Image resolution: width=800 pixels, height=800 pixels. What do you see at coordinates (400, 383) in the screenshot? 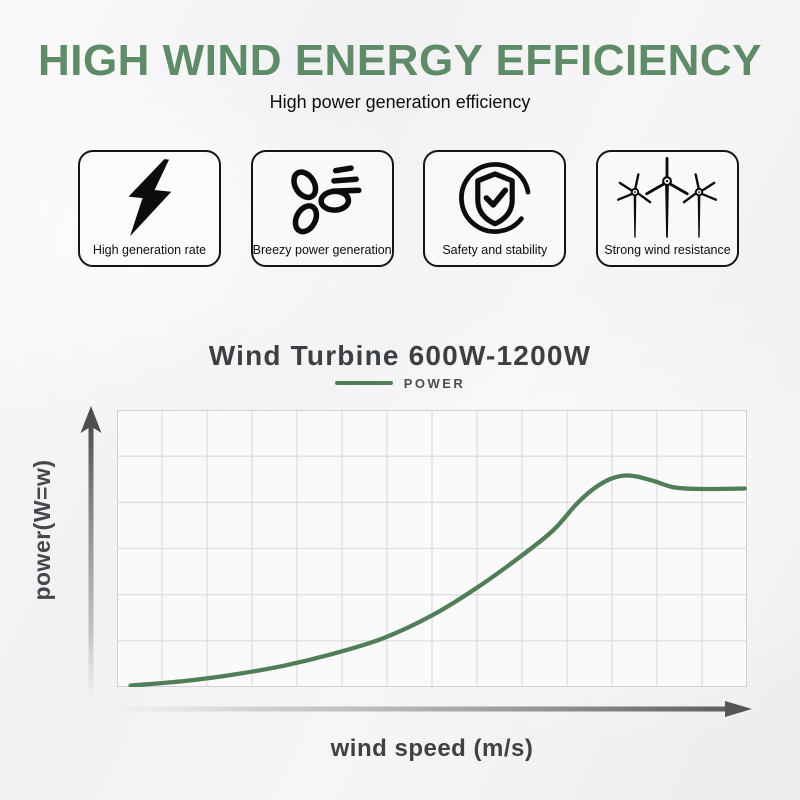
I see `chart-legend: POWER` at bounding box center [400, 383].